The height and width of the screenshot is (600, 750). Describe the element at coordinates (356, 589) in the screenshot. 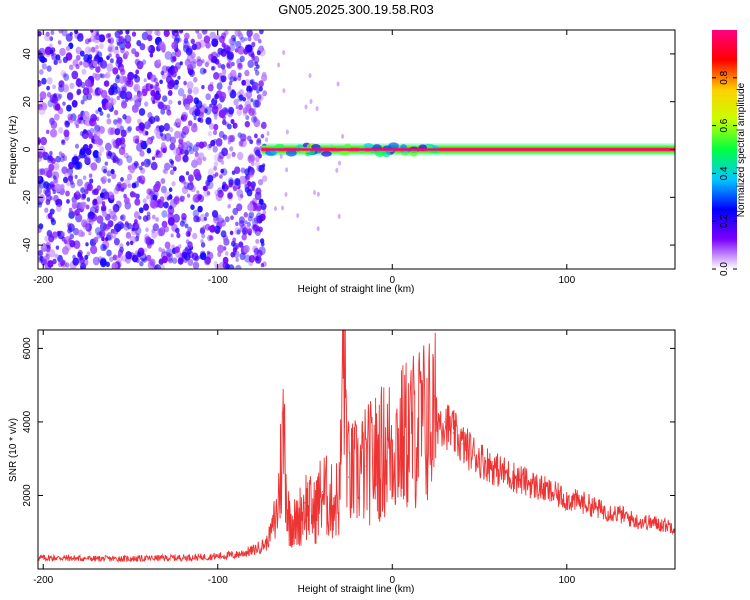

I see `snr-xlabel: Height of straight line (km)` at that location.